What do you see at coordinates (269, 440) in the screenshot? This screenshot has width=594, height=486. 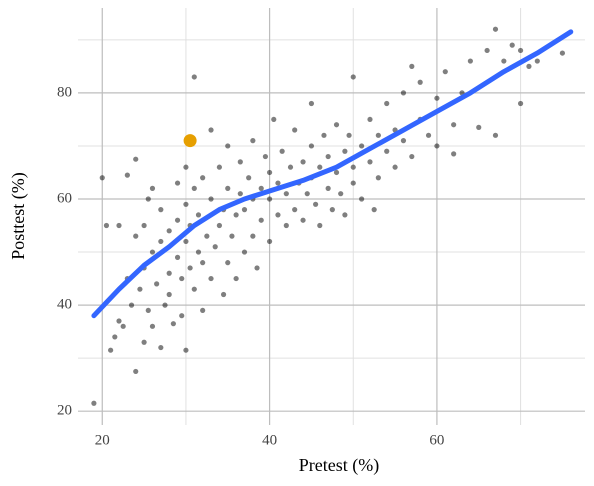 I see `x-tick-label: 40` at bounding box center [269, 440].